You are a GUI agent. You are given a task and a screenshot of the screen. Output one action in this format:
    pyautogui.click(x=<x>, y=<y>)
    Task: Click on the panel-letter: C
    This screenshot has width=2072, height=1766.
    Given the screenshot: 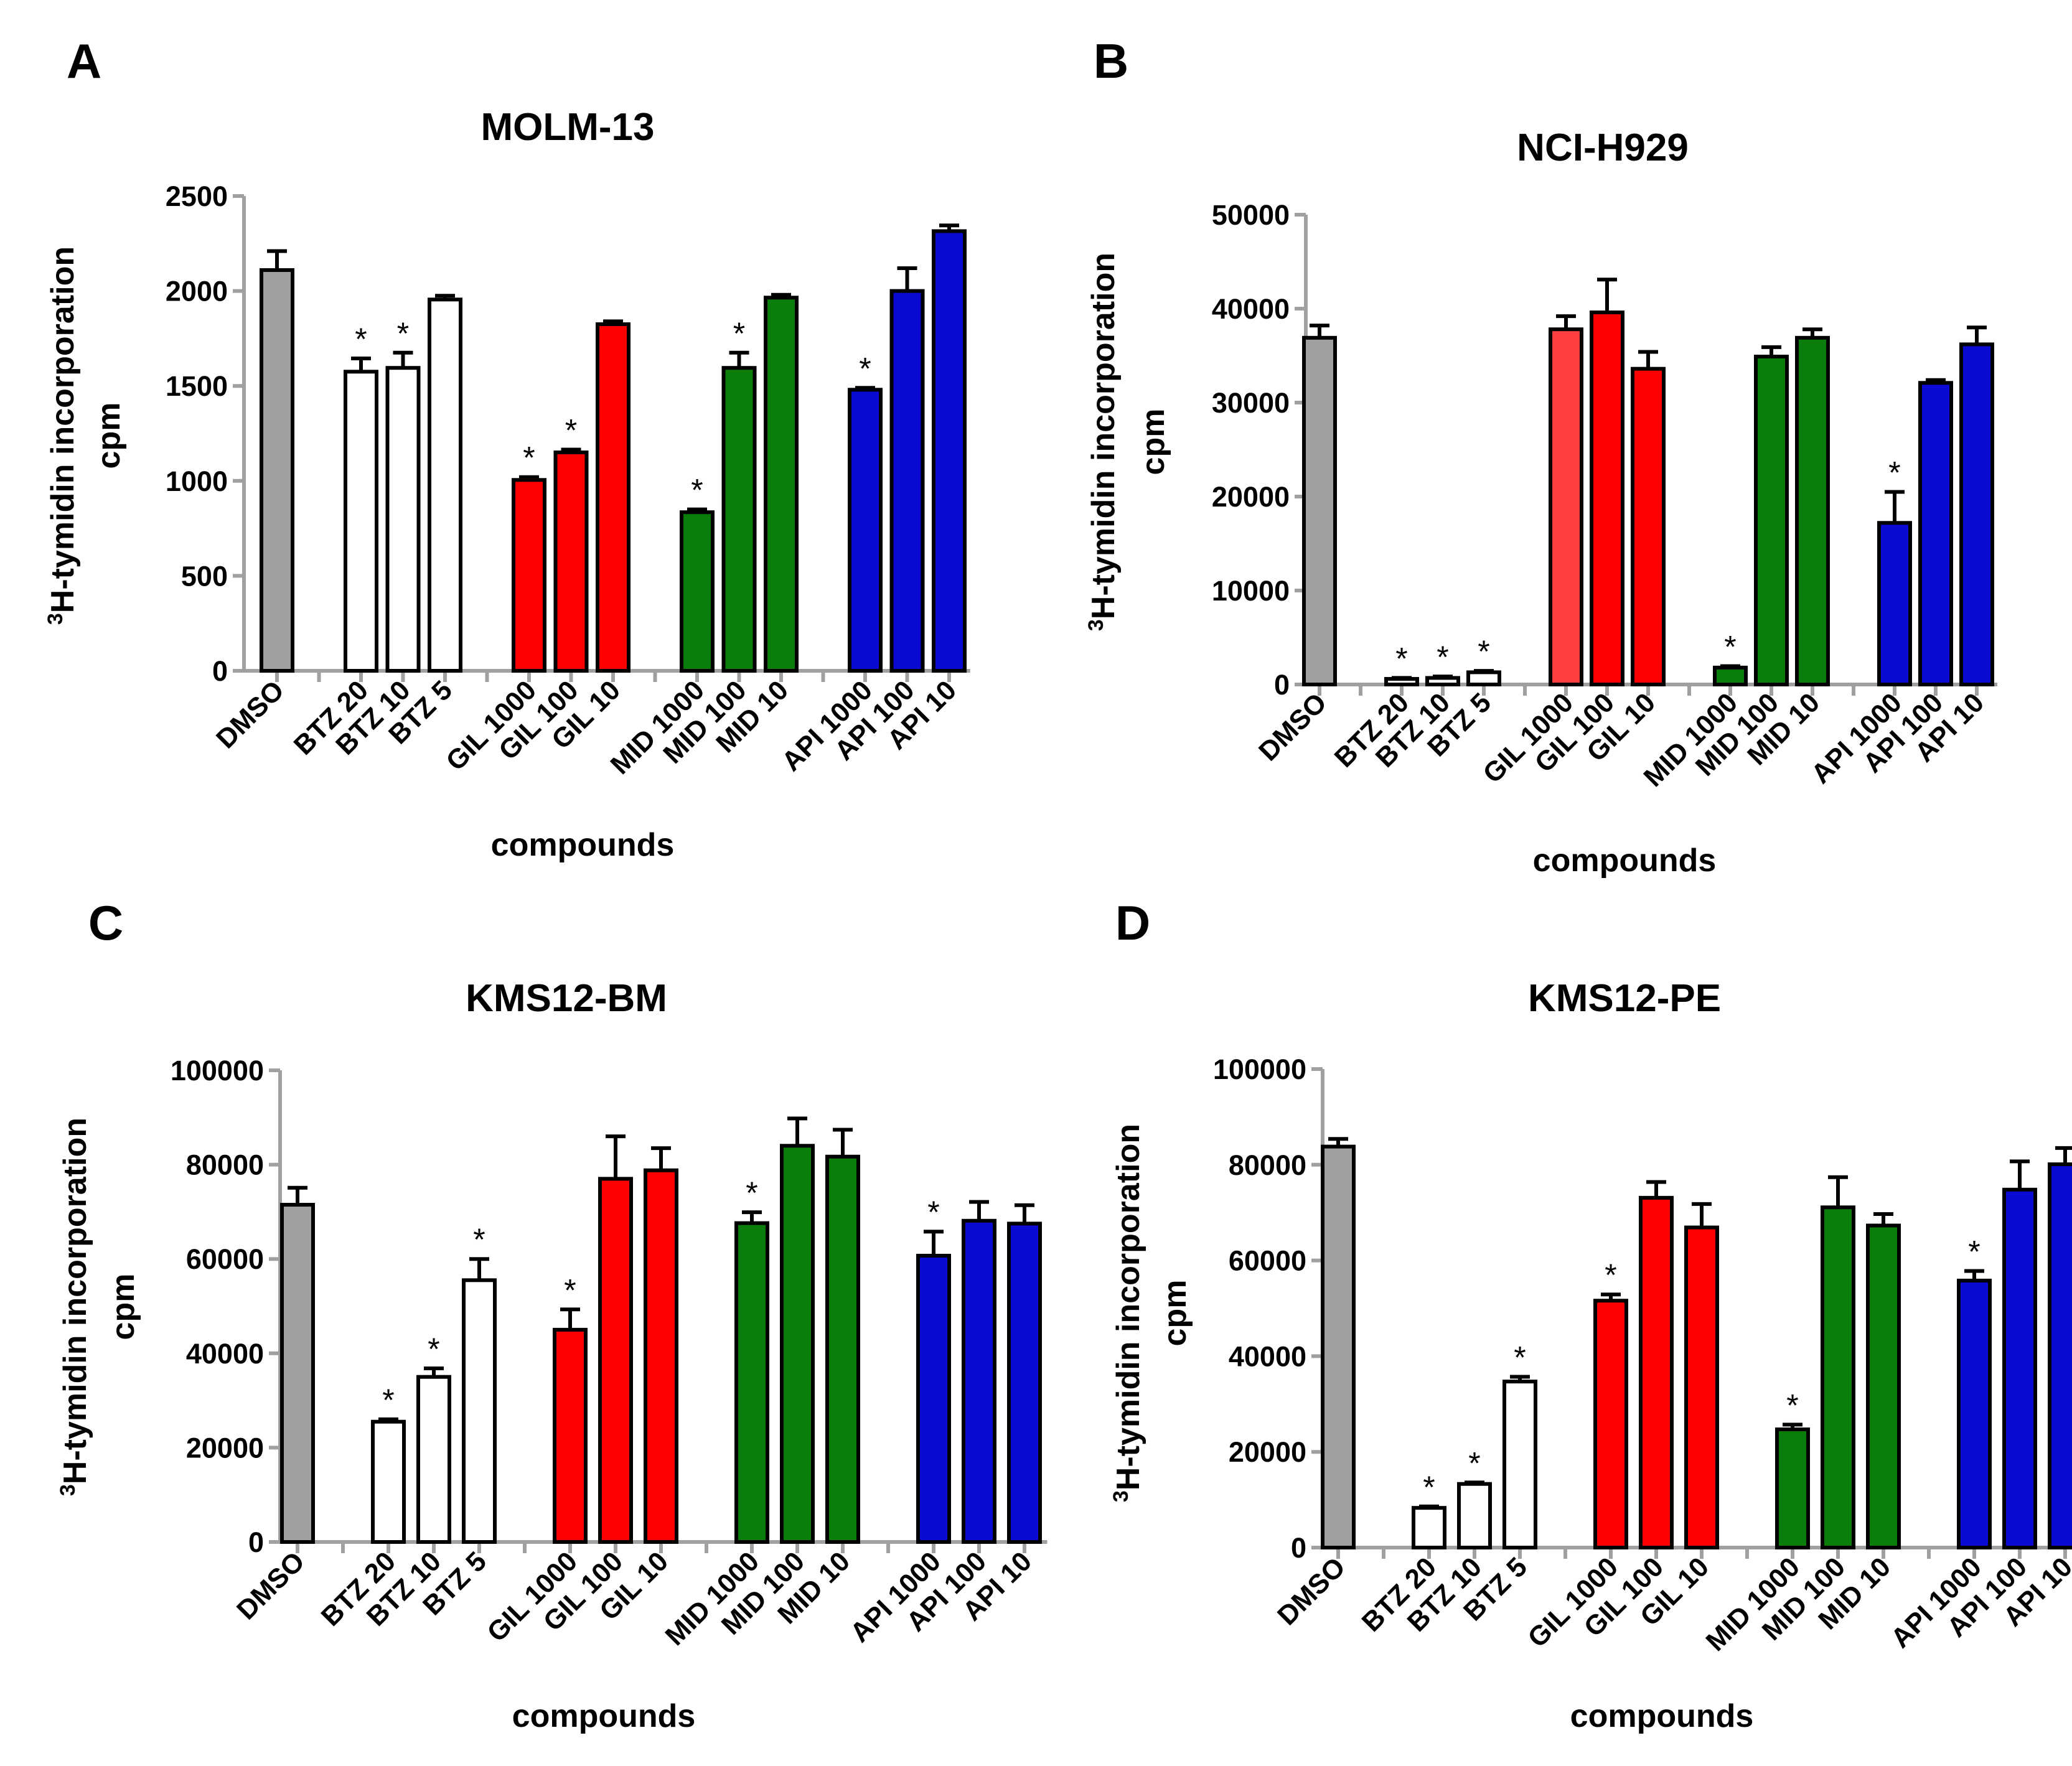 What is the action you would take?
    pyautogui.click(x=105, y=922)
    